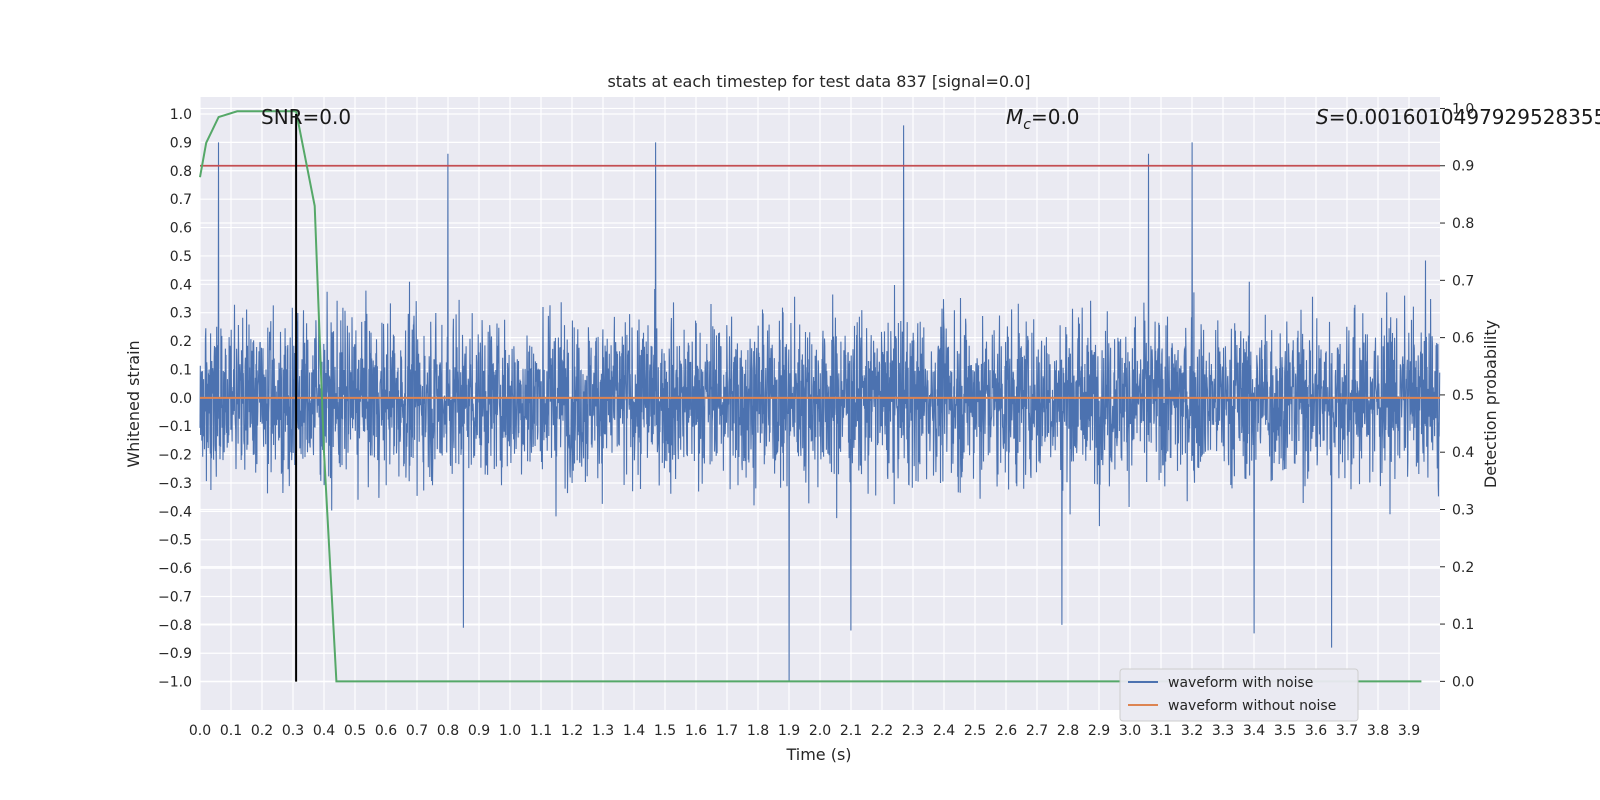 The width and height of the screenshot is (1600, 800). Describe the element at coordinates (181, 229) in the screenshot. I see `y-tick-label: 0.6` at that location.